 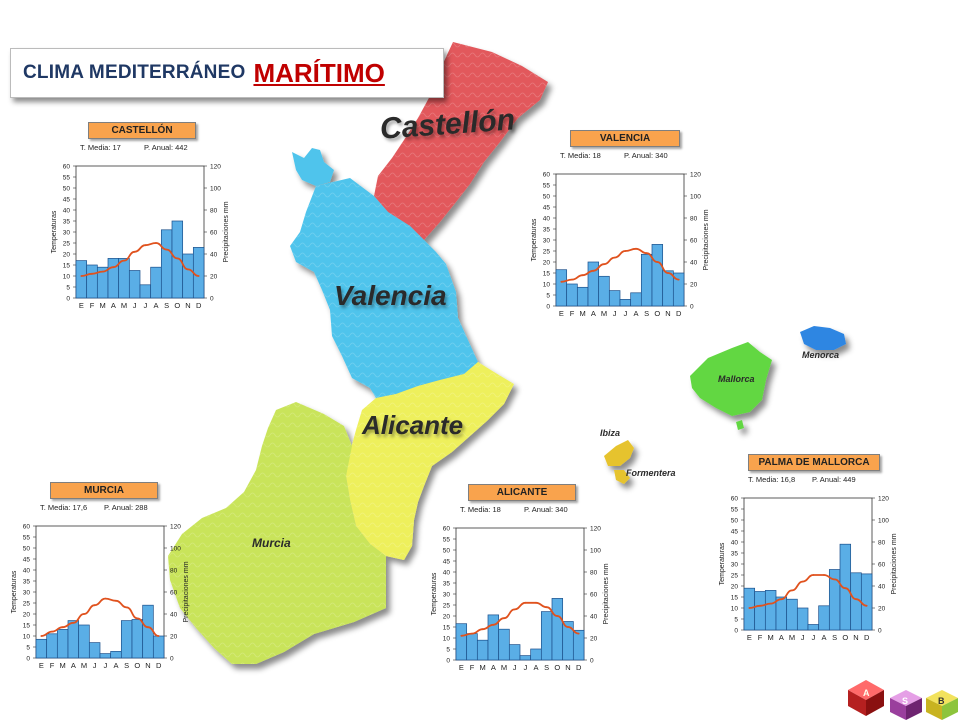 I want to click on temperature-axis-label: Temperaturas, so click(x=722, y=563).